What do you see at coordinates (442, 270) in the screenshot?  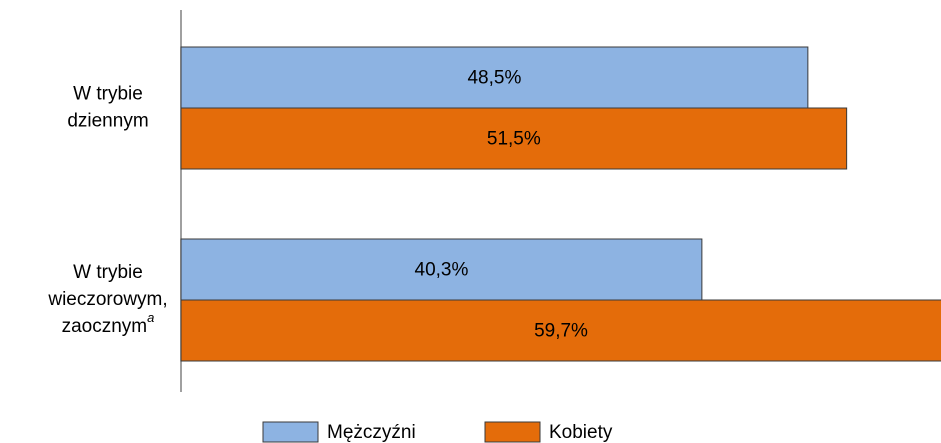 I see `data-label: 40,3%` at bounding box center [442, 270].